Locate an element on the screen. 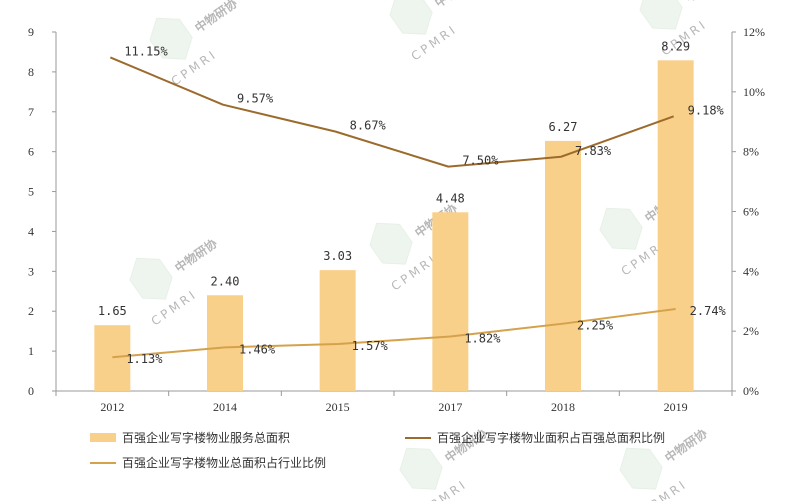  x-tick-label: 2017 is located at coordinates (450, 407).